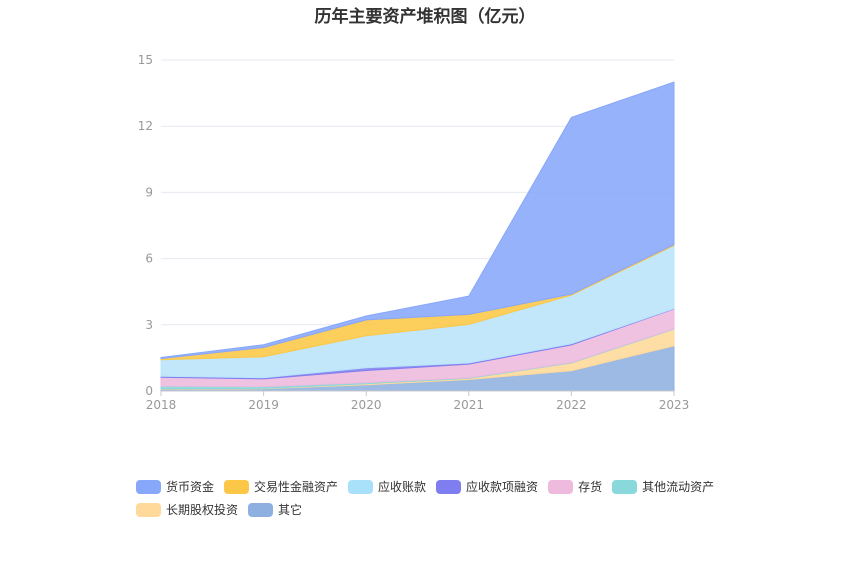 Image resolution: width=850 pixels, height=574 pixels. What do you see at coordinates (202, 510) in the screenshot?
I see `legend-label: 长期股权投资` at bounding box center [202, 510].